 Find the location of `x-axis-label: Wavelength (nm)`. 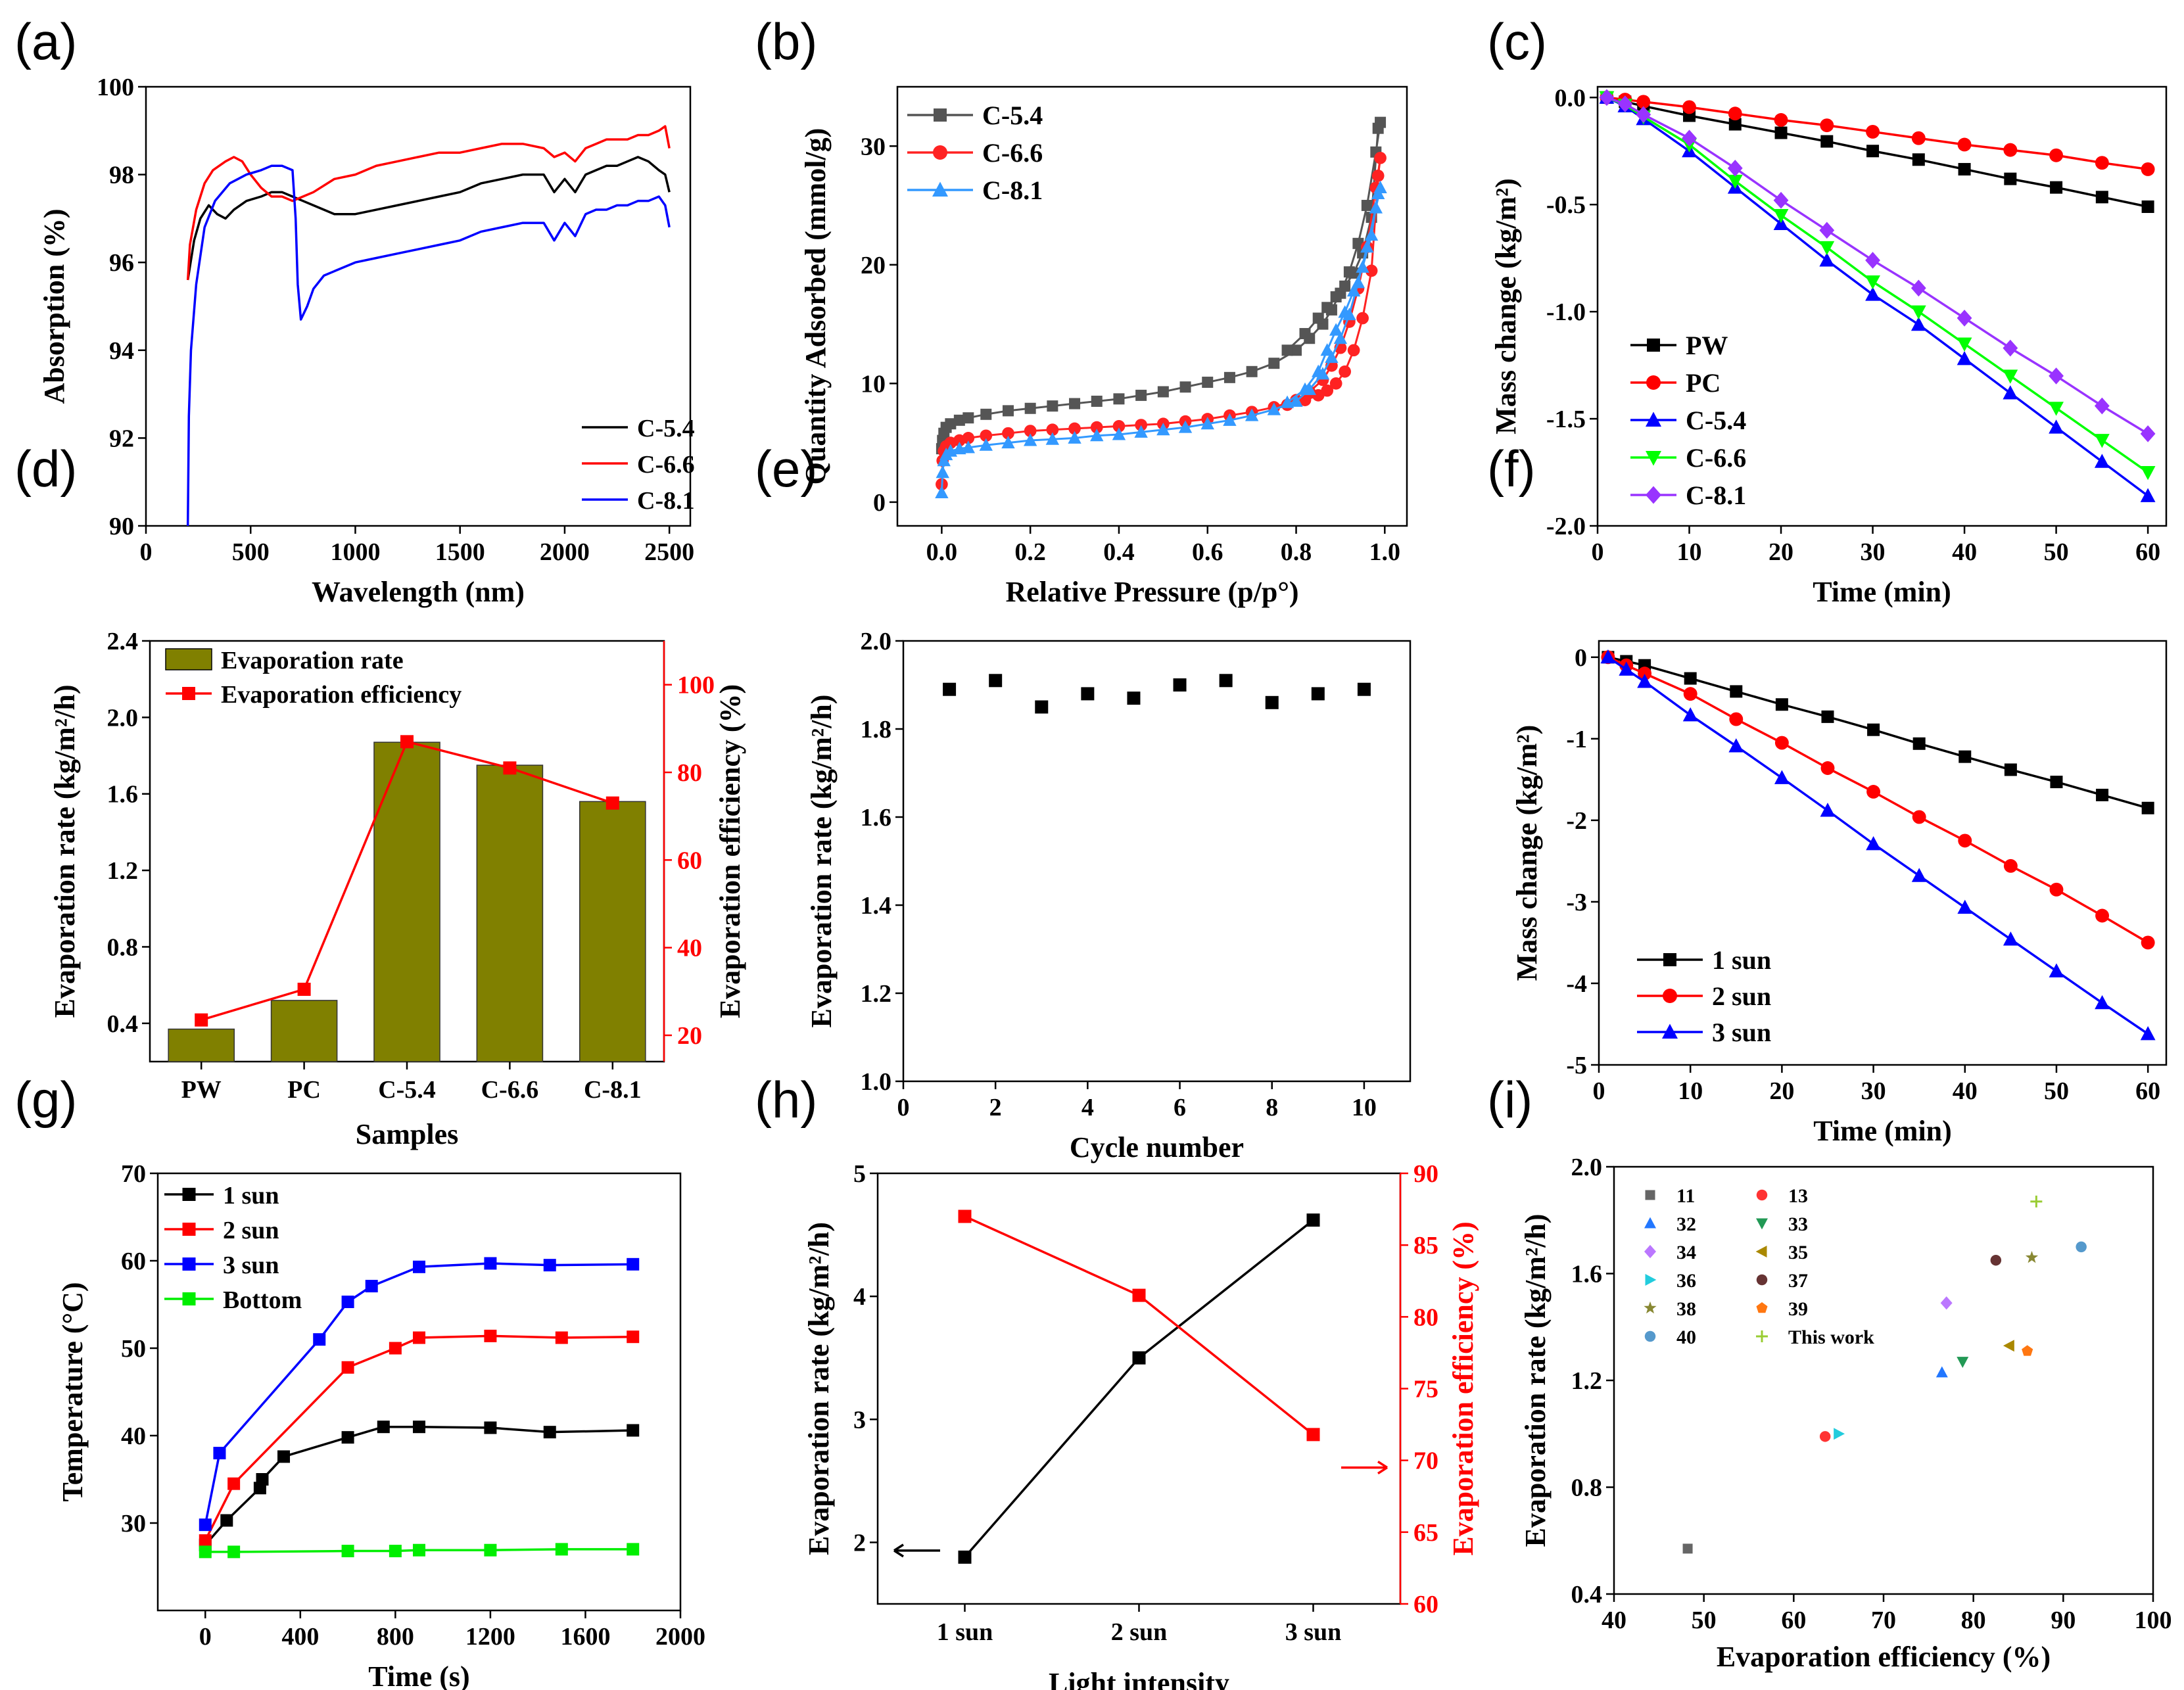

x-axis-label: Wavelength (nm) is located at coordinates (418, 592).